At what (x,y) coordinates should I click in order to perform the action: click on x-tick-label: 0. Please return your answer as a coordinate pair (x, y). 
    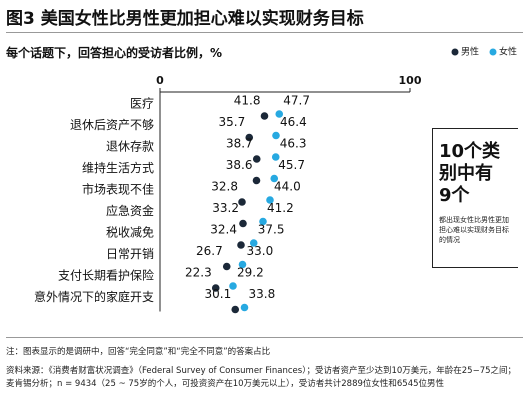
    Looking at the image, I should click on (160, 80).